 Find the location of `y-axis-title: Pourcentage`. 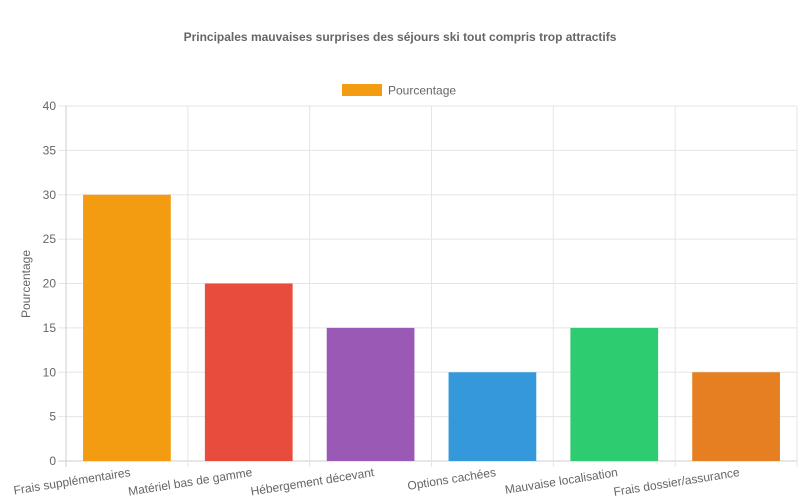

y-axis-title: Pourcentage is located at coordinates (26, 284).